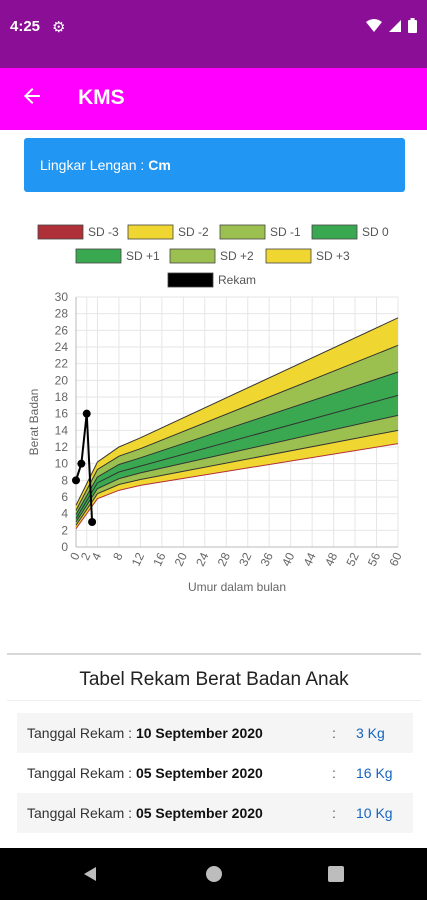 Image resolution: width=427 pixels, height=900 pixels. I want to click on y-tick-label: 8, so click(64, 480).